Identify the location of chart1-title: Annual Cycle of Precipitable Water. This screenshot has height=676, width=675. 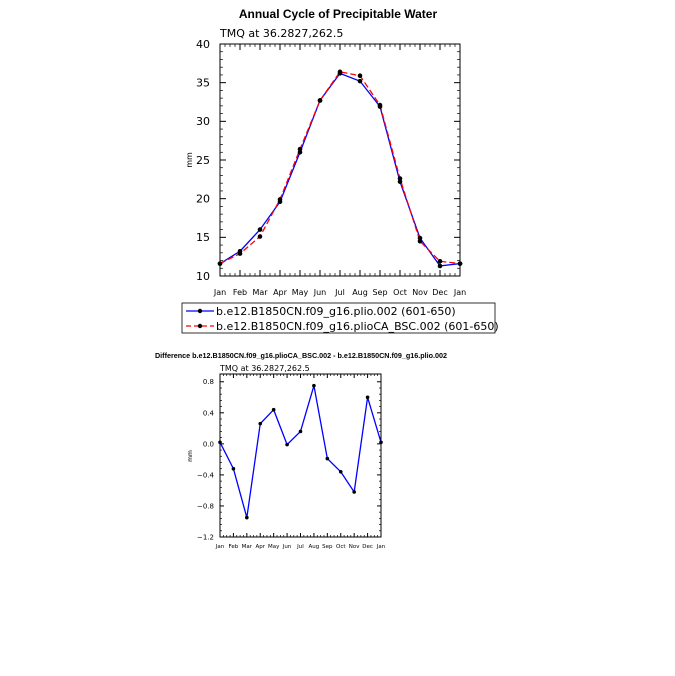
(338, 14).